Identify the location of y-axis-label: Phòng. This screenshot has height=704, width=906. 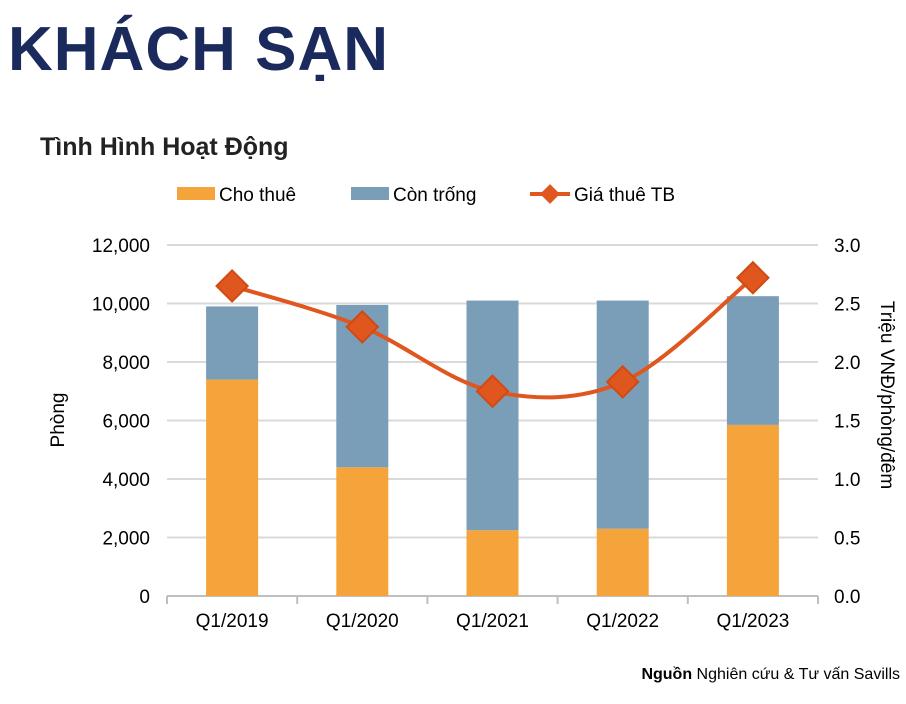
(58, 420).